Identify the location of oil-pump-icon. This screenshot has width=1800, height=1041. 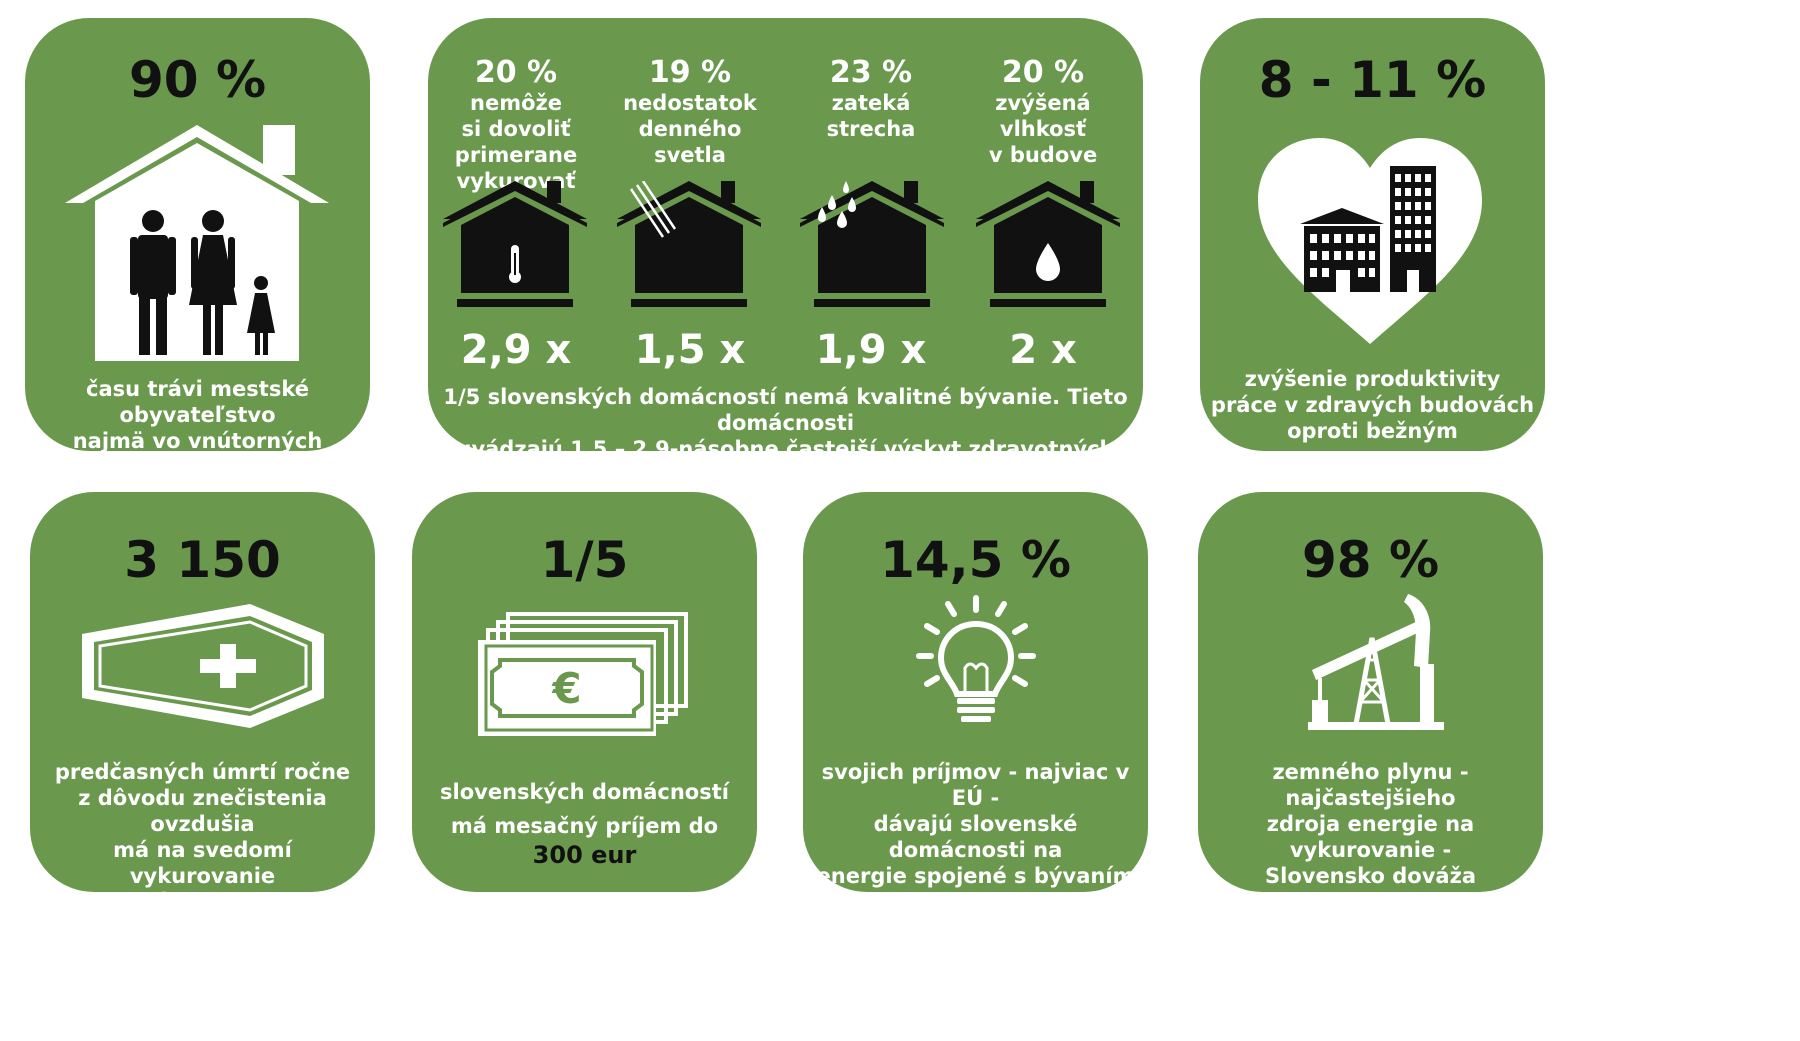
(1376, 662).